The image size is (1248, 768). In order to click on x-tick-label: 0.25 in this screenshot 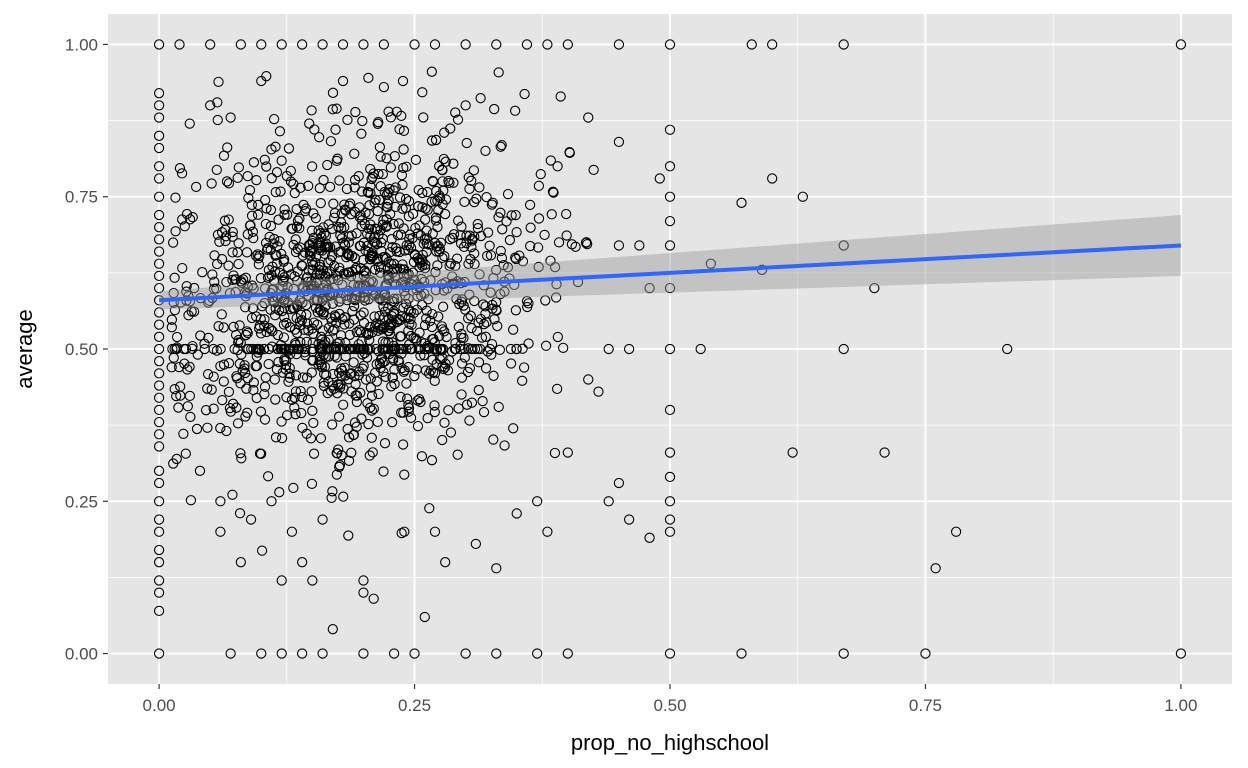, I will do `click(414, 705)`.